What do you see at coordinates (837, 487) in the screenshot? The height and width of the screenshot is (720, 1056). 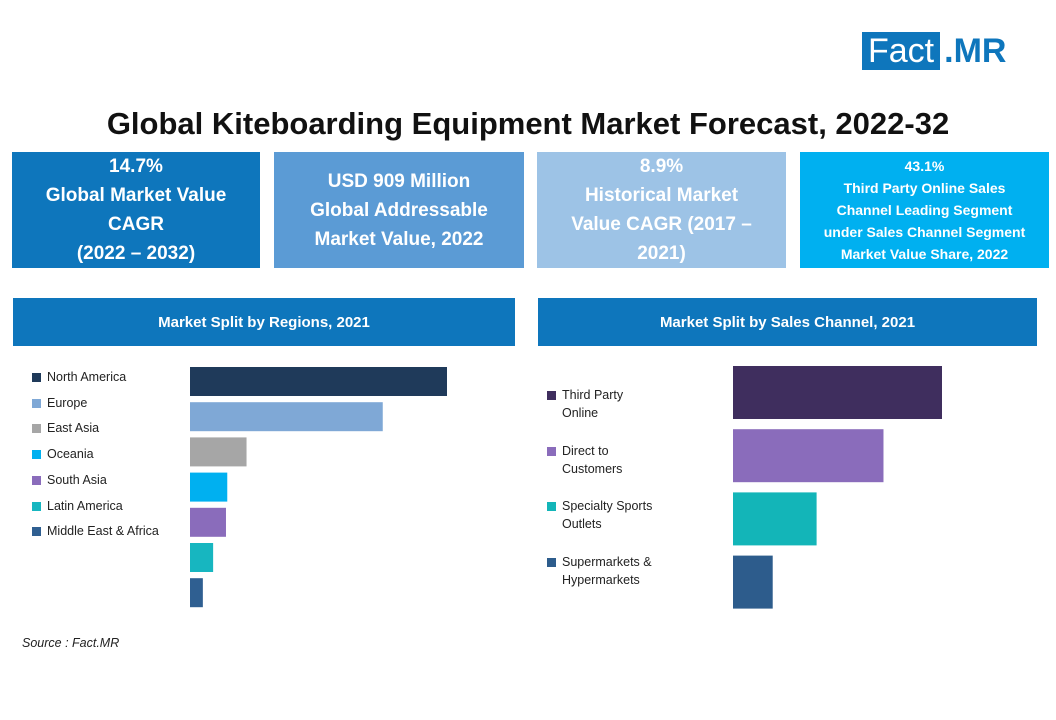 I see `sales-channel-bar-chart` at bounding box center [837, 487].